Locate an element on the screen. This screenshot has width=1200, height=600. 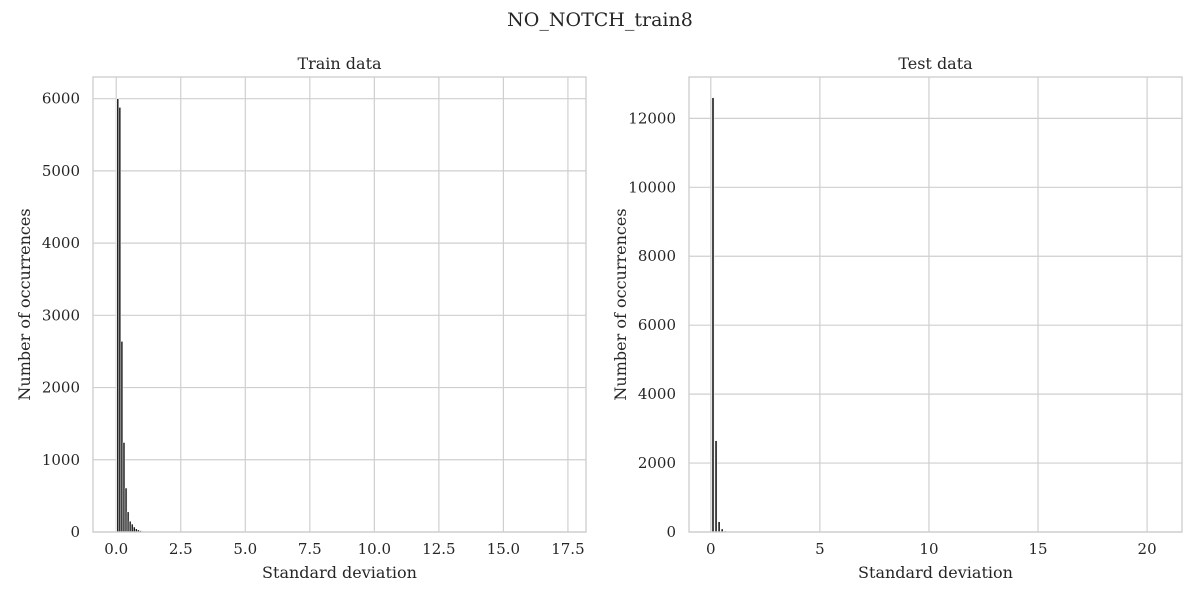
test-y-tick-label: 4000 is located at coordinates (657, 394).